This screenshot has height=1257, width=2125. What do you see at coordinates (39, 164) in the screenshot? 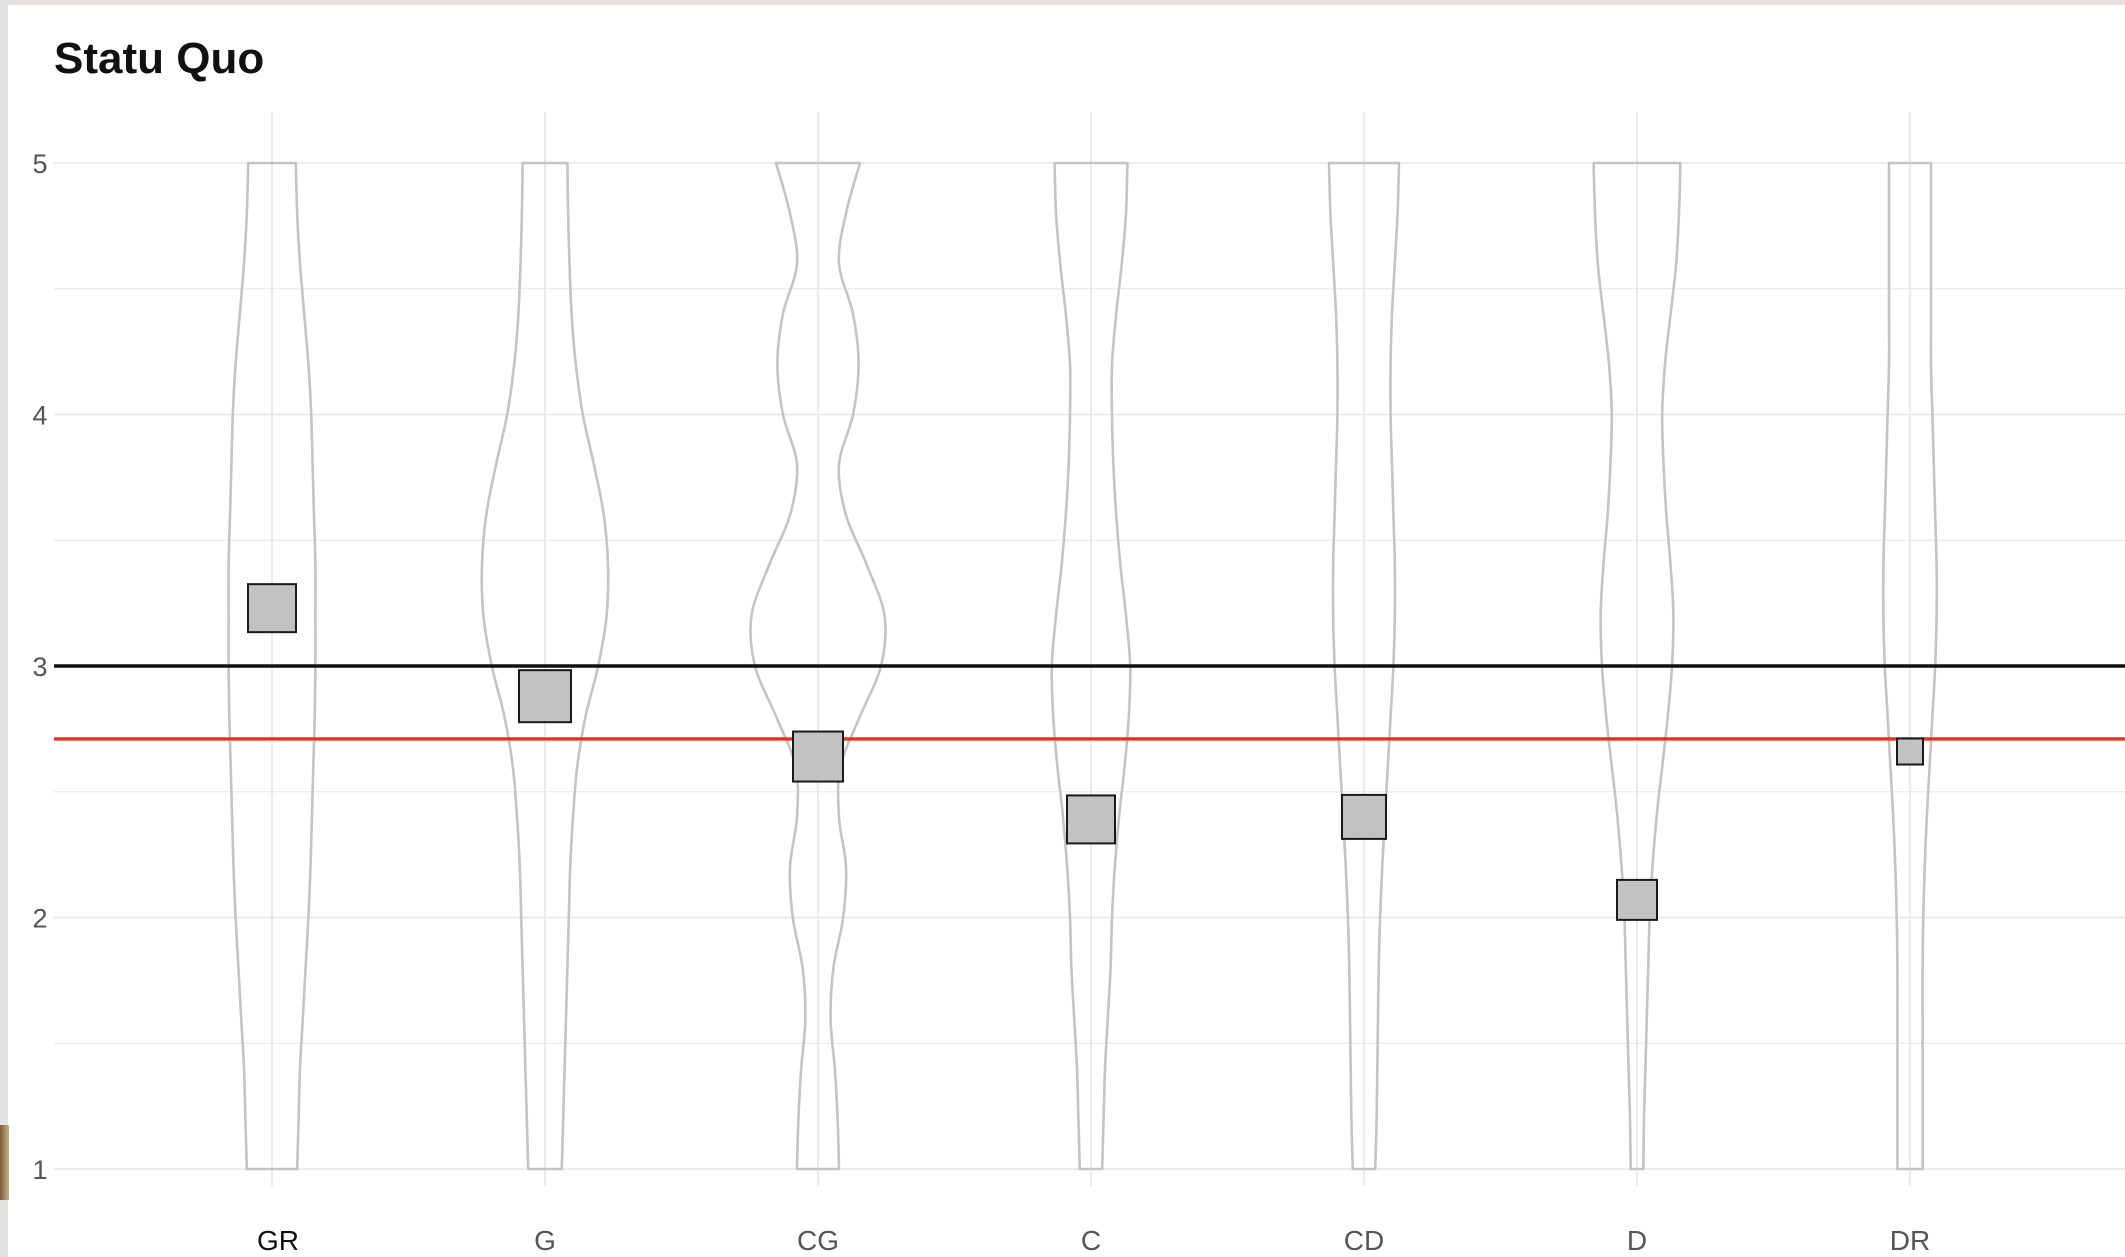
I see `y-tick-label: 5` at bounding box center [39, 164].